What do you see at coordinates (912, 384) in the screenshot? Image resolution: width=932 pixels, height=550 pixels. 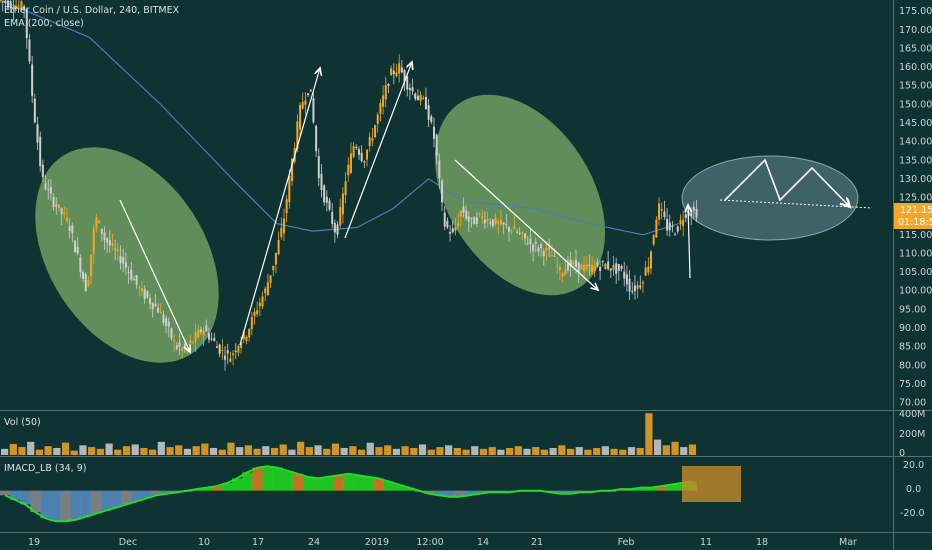 I see `price-tick-label: 75.00` at bounding box center [912, 384].